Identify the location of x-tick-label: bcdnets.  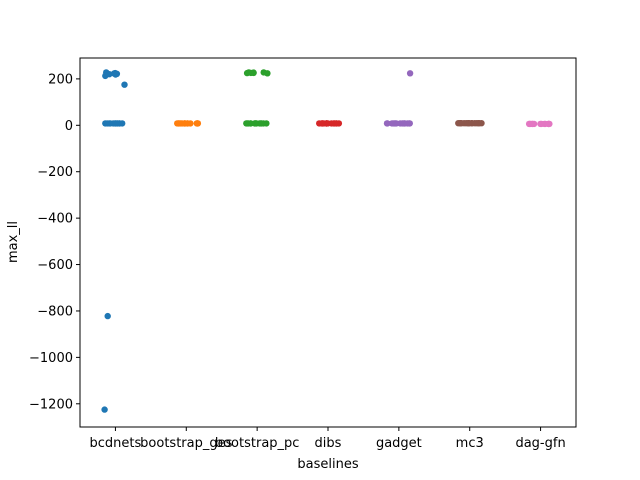
(116, 443).